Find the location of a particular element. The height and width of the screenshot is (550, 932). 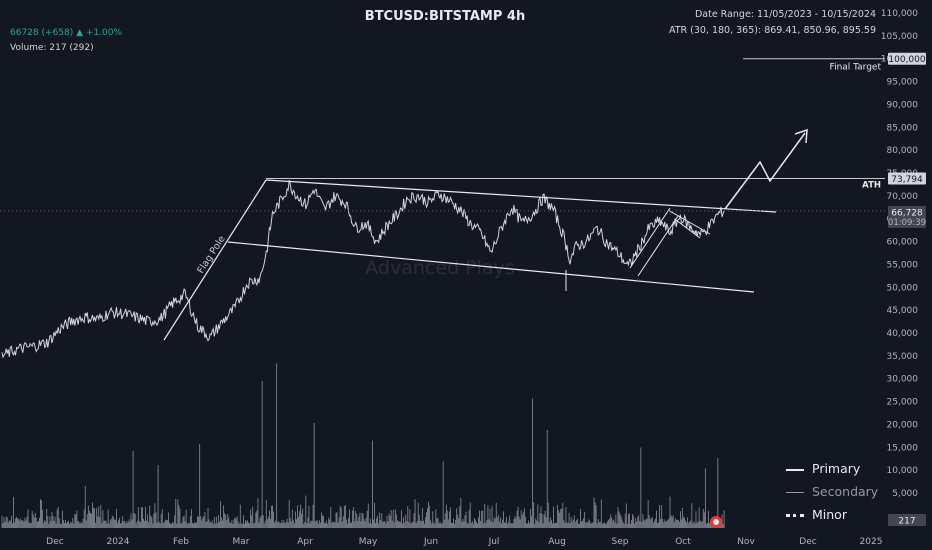

y-tick-label: 55,000 is located at coordinates (903, 265).